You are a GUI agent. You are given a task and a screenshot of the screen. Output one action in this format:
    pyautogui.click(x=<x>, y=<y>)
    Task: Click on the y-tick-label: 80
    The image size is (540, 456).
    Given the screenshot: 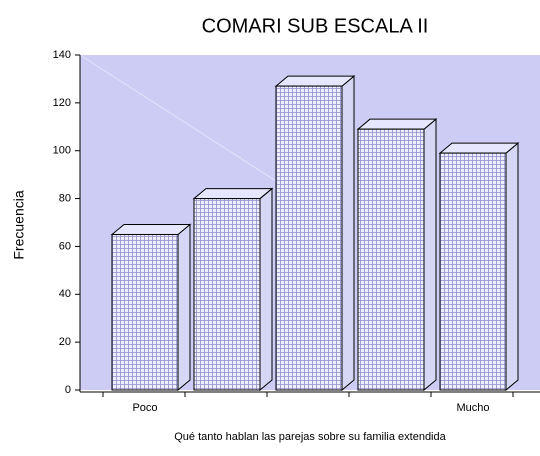 What is the action you would take?
    pyautogui.click(x=65, y=198)
    